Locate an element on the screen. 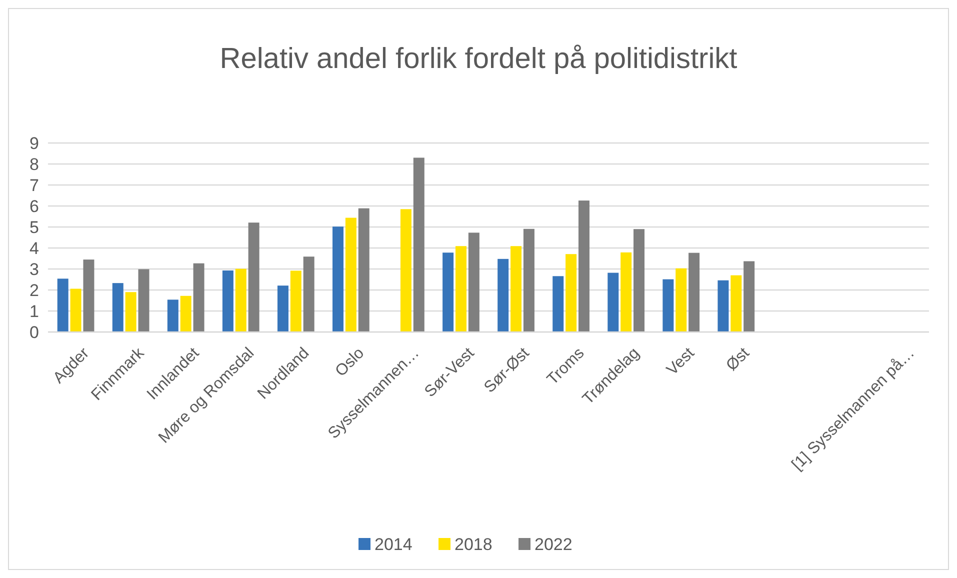 This screenshot has height=578, width=957. y-tick-label: 1 is located at coordinates (34, 311).